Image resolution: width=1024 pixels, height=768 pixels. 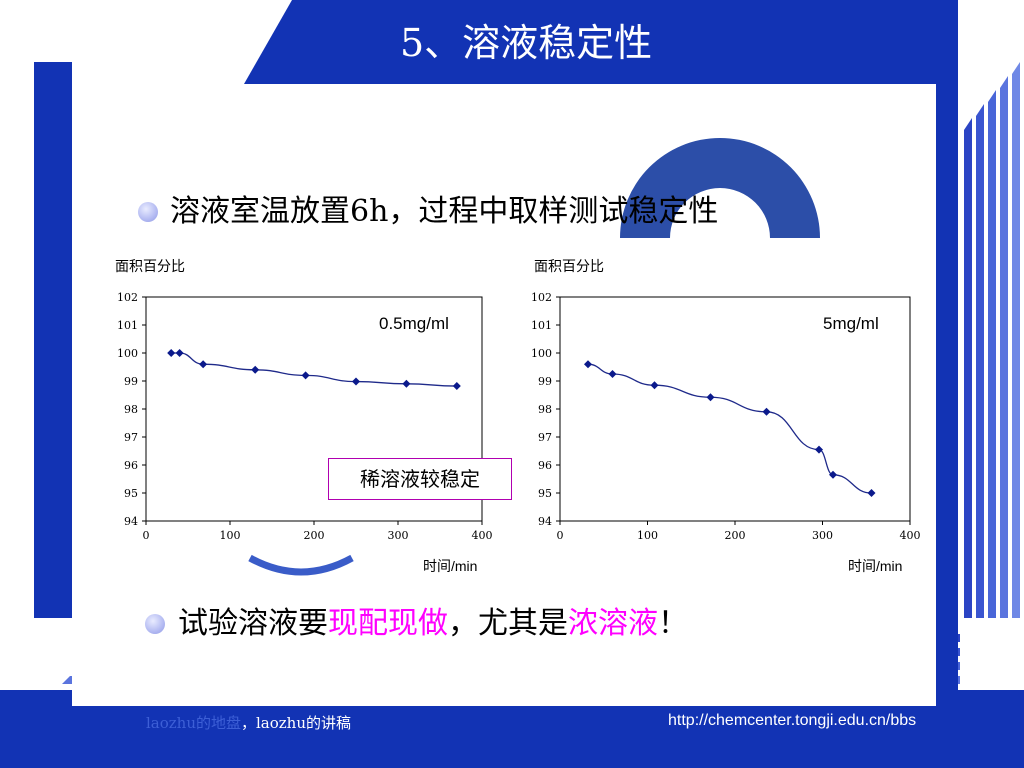 What do you see at coordinates (253, 623) in the screenshot?
I see `bullet2-pre: 试验溶液要` at bounding box center [253, 623].